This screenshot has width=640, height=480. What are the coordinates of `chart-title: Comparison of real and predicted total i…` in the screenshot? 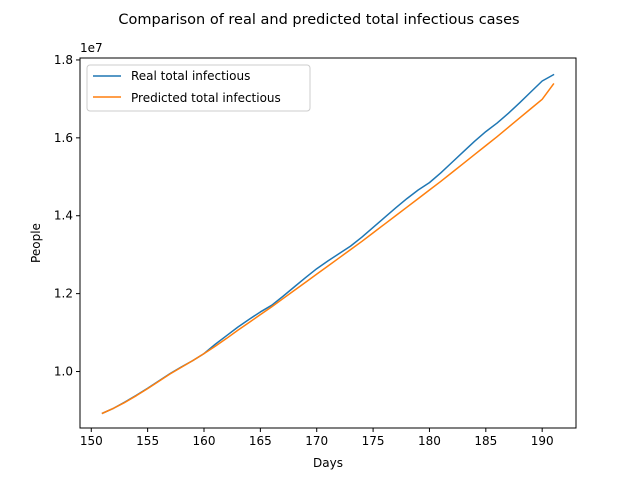 It's located at (318, 20).